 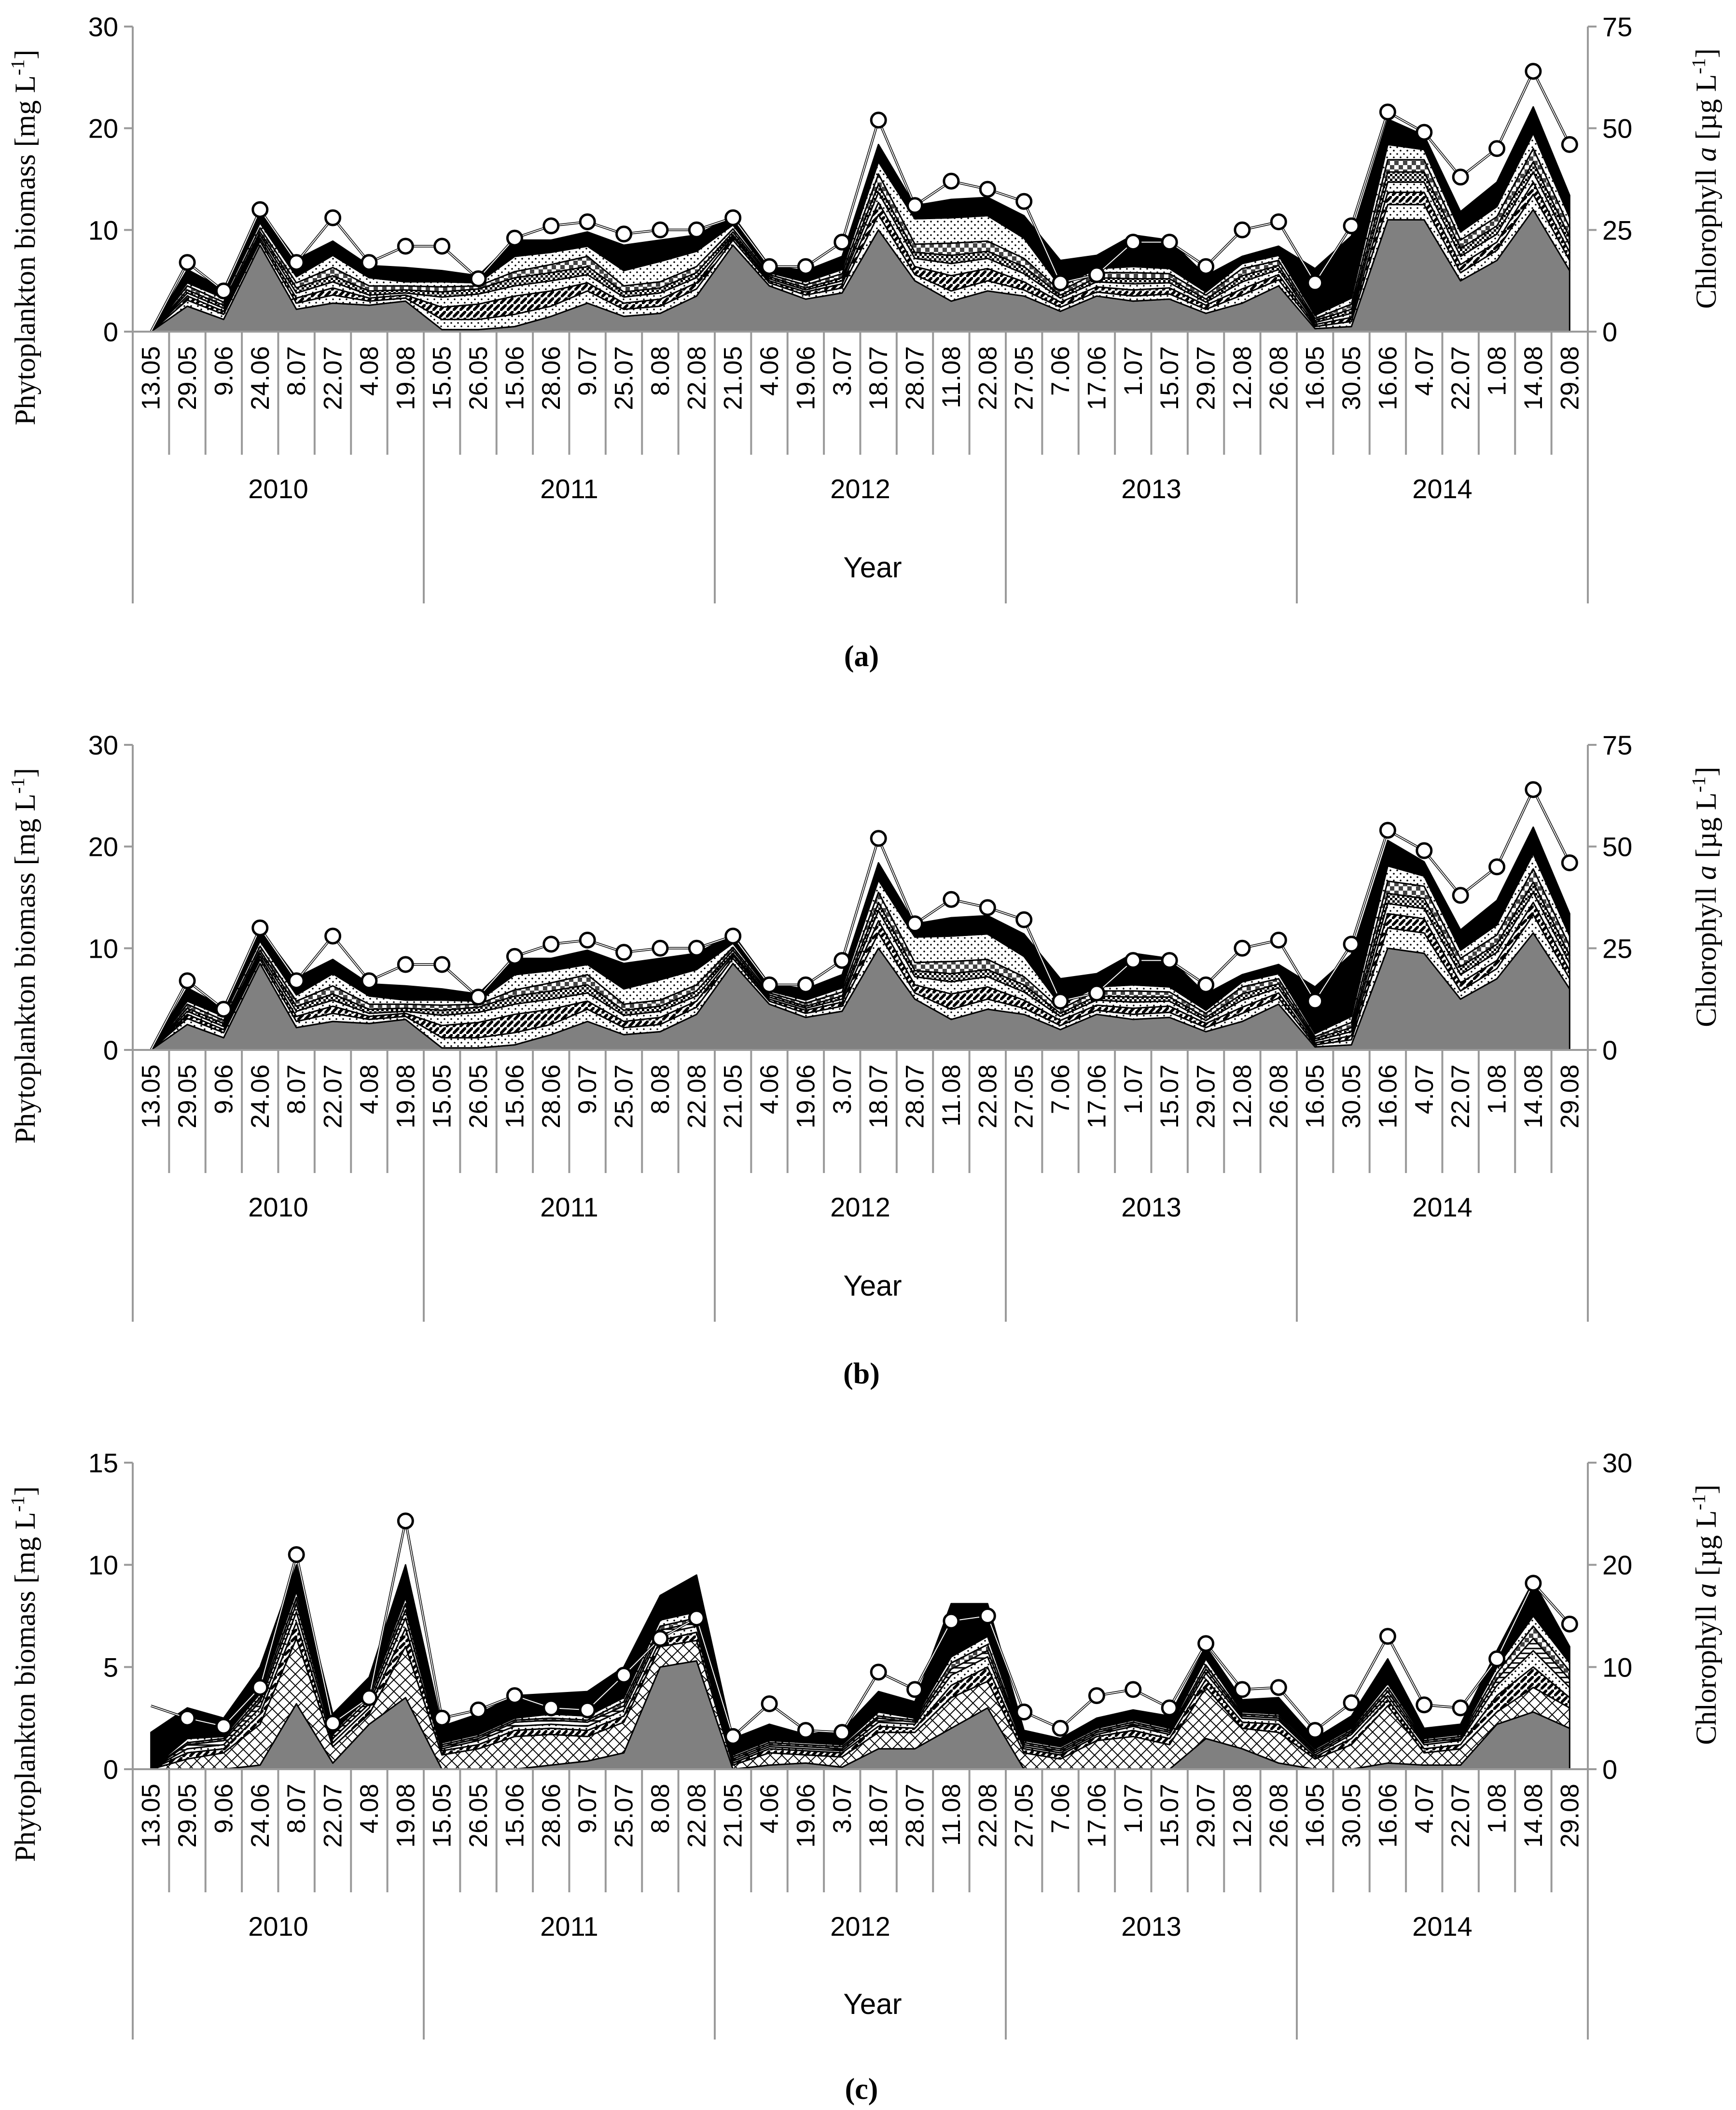 What do you see at coordinates (479, 1816) in the screenshot?
I see `date-label: 26.05` at bounding box center [479, 1816].